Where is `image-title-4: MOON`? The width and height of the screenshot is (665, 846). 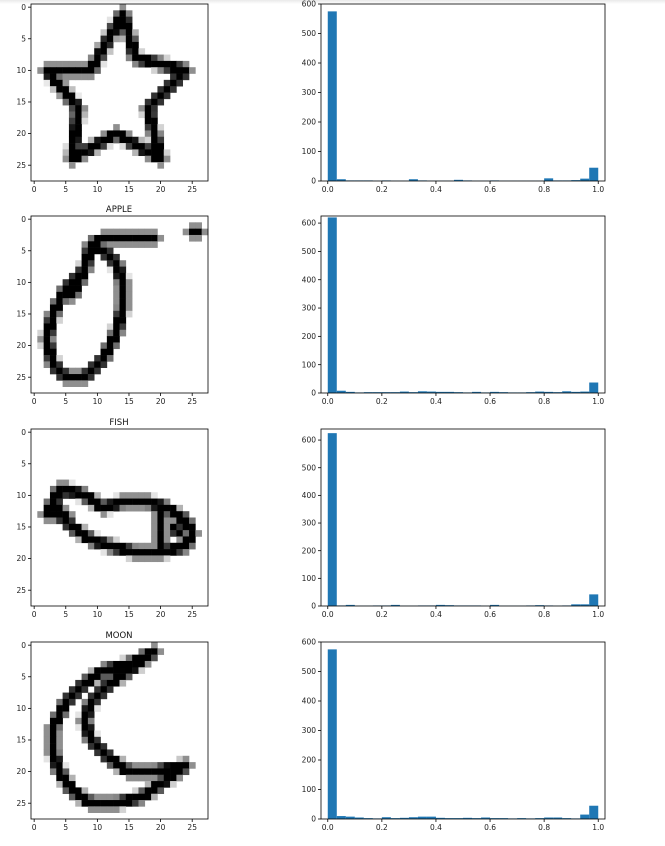
image-title-4: MOON is located at coordinates (118, 636).